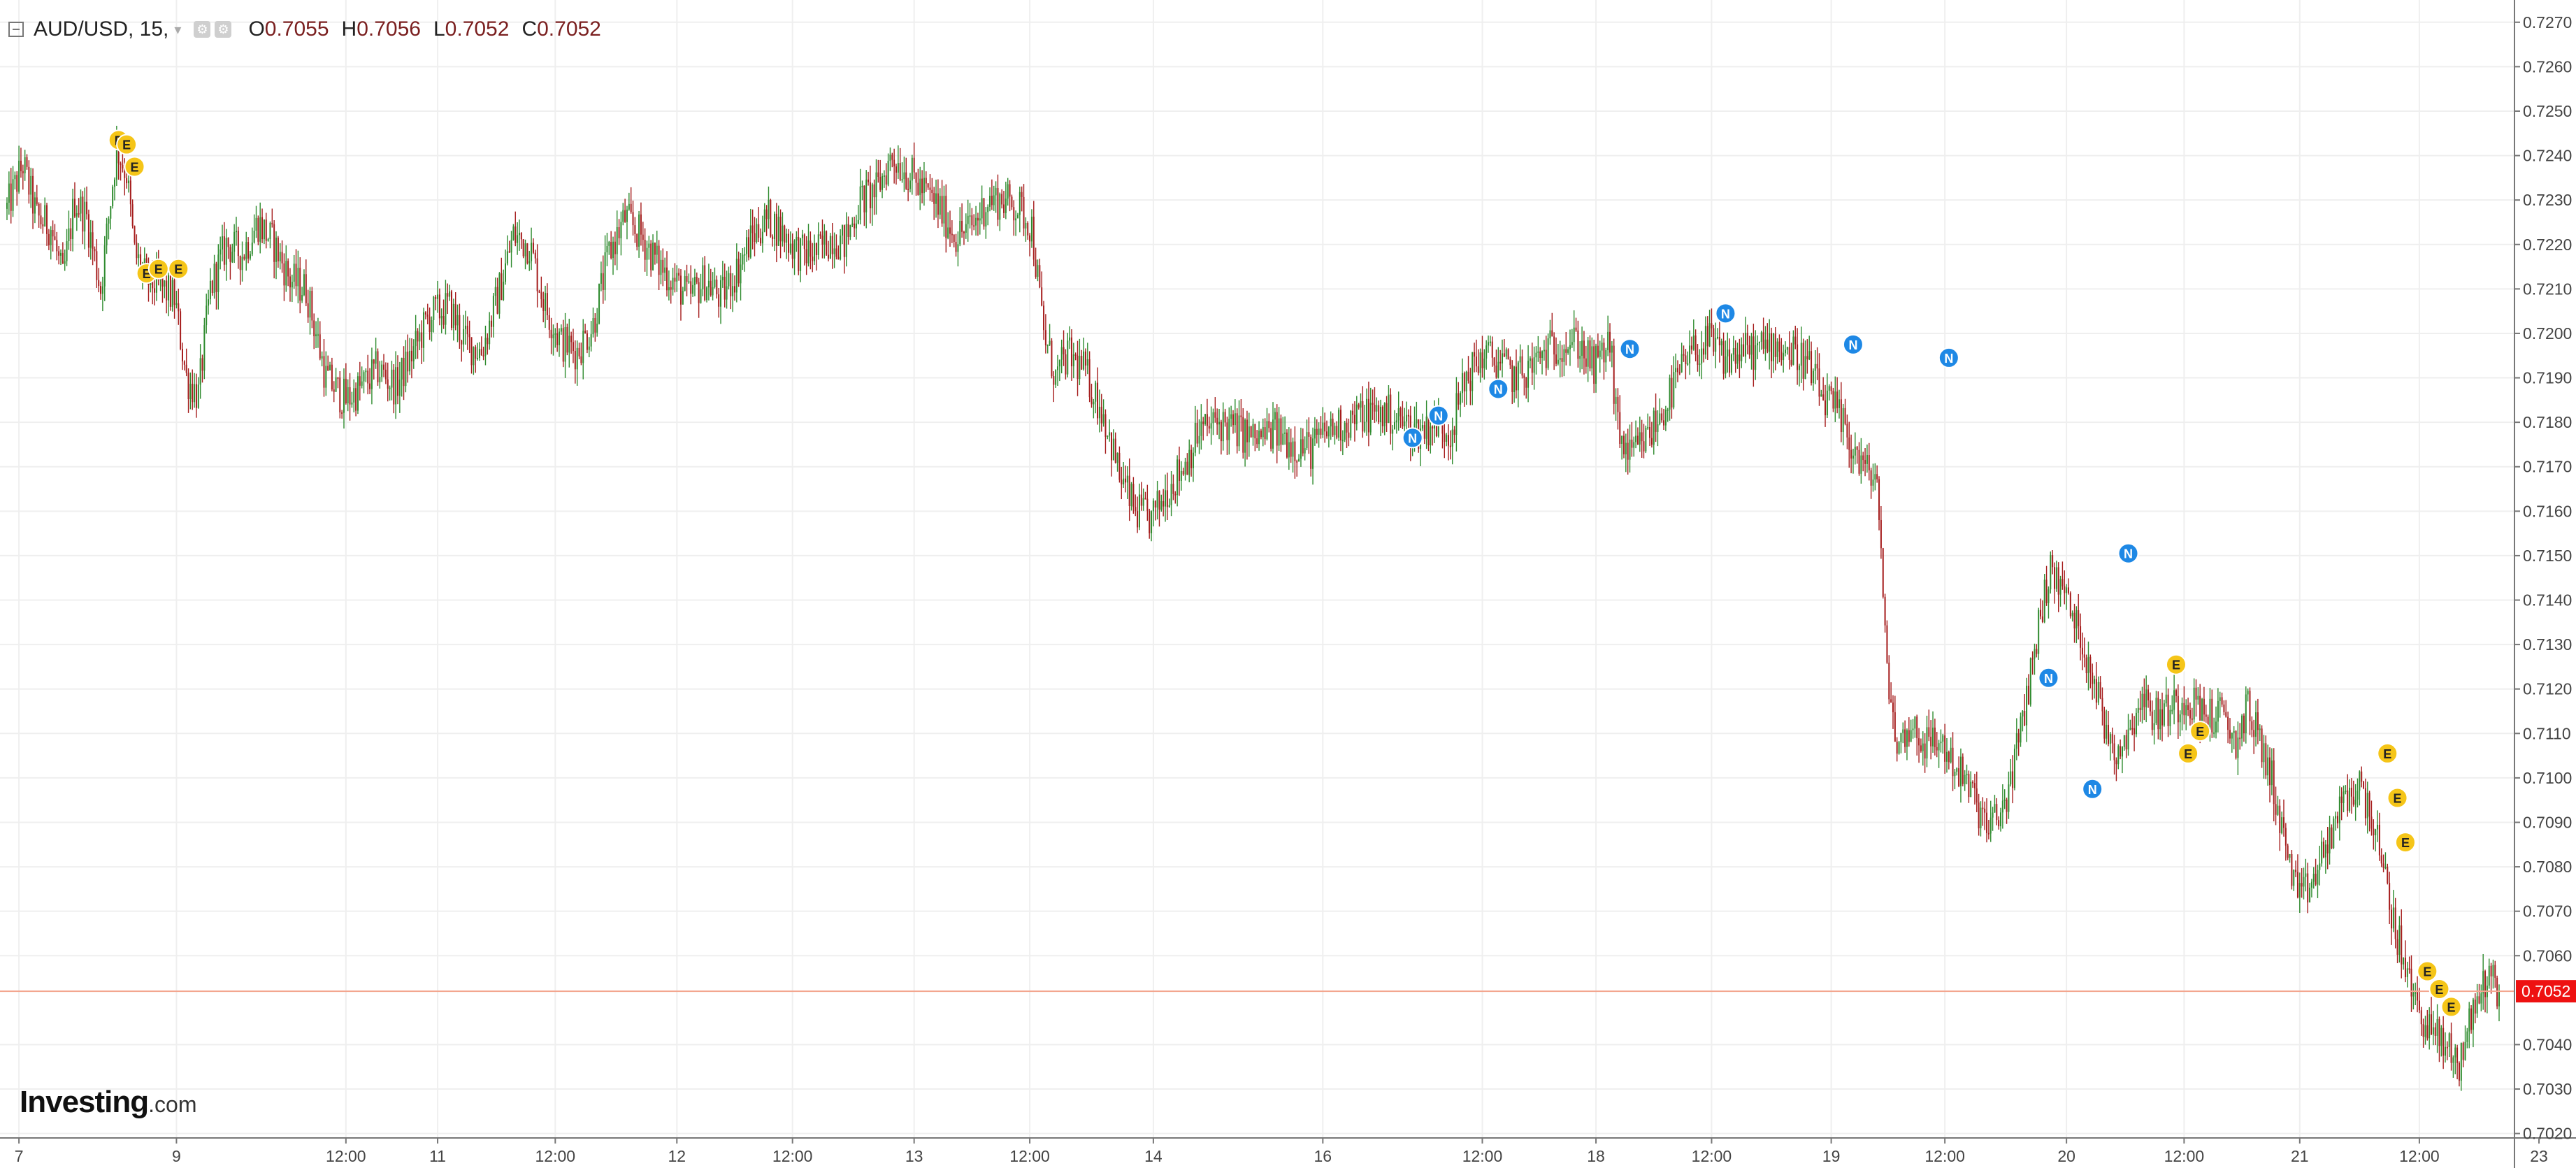  Describe the element at coordinates (108, 1102) in the screenshot. I see `investing-logo: Investing.com` at that location.